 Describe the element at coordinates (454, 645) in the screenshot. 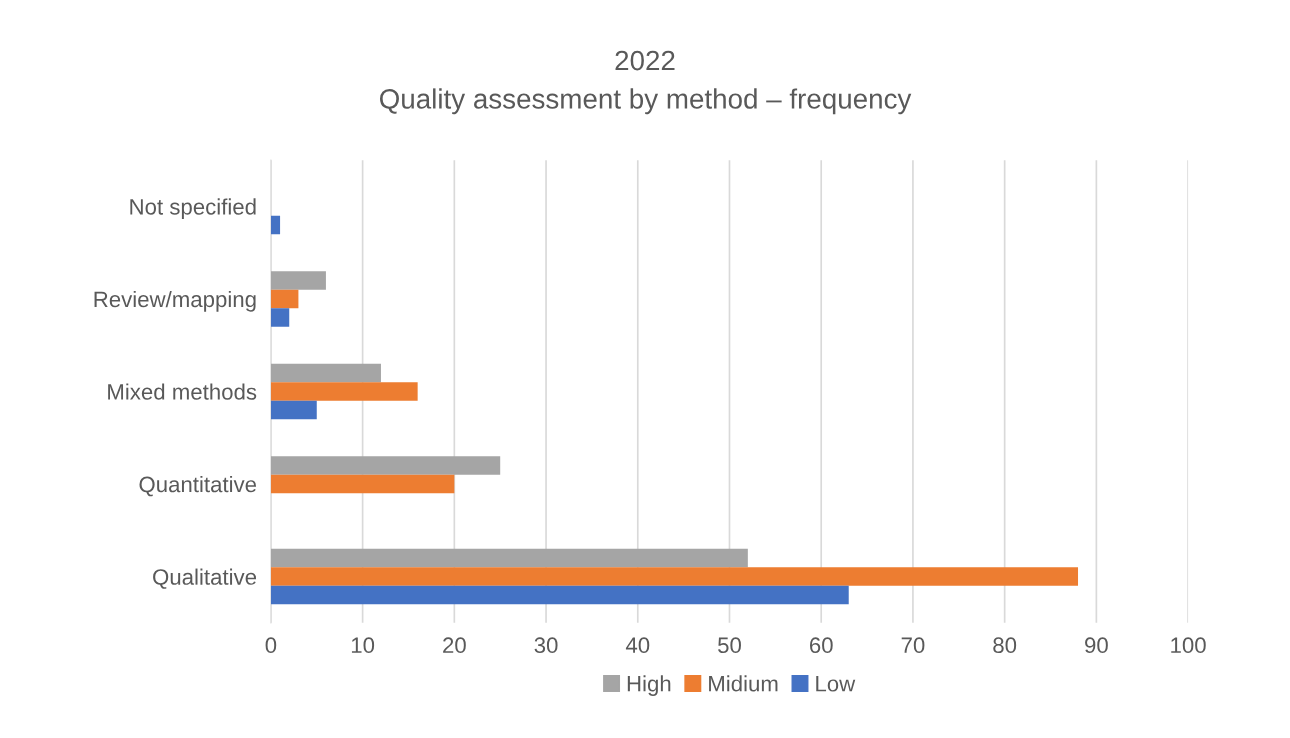

I see `x-tick-label: 20` at that location.